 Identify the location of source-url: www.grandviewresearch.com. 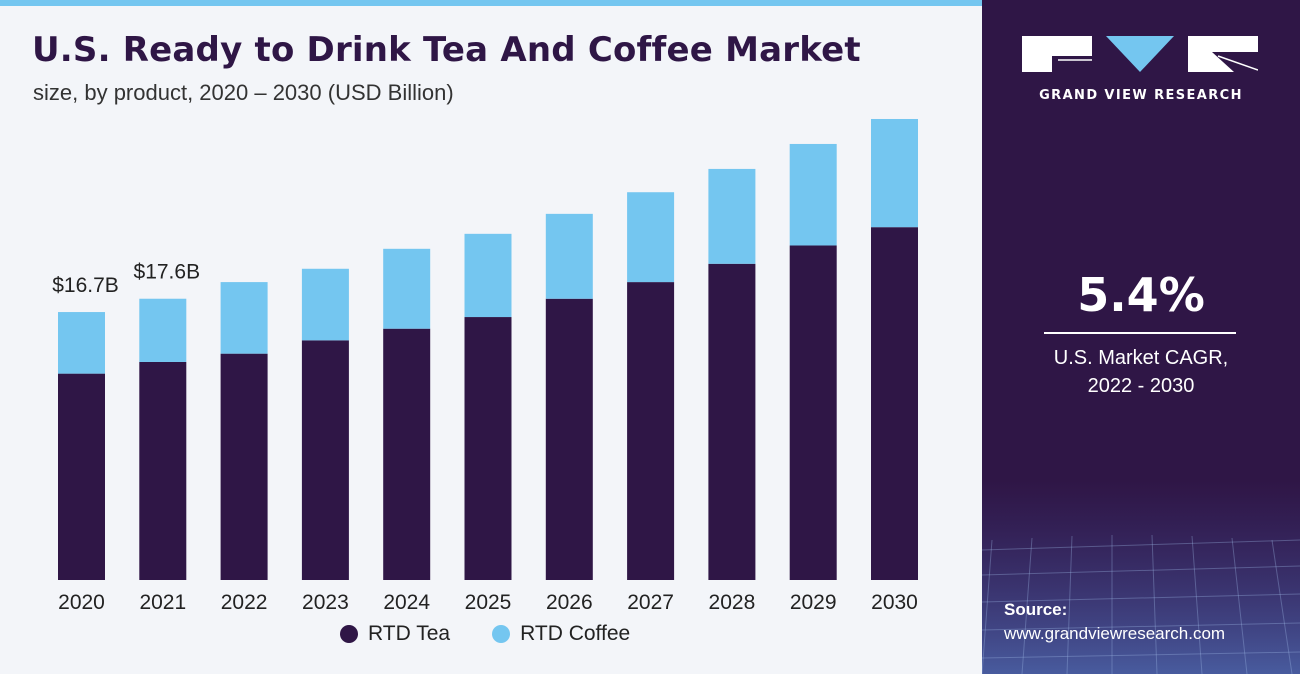
(1115, 633).